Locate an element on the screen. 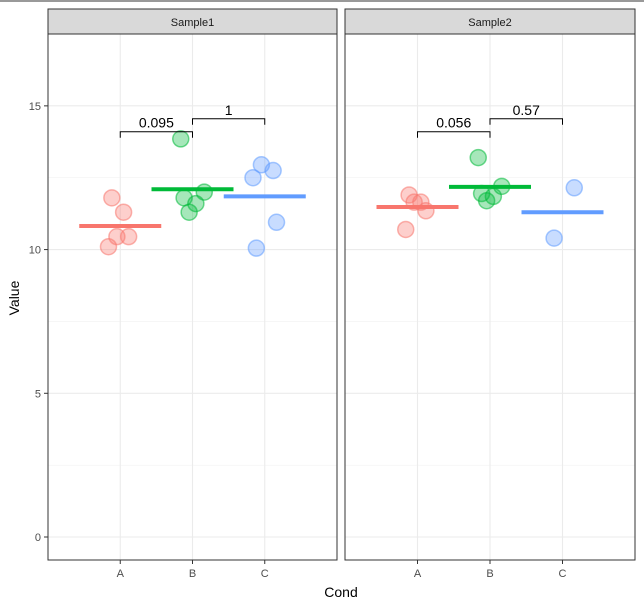 Image resolution: width=644 pixels, height=608 pixels. strip-title: Sample2 is located at coordinates (489, 23).